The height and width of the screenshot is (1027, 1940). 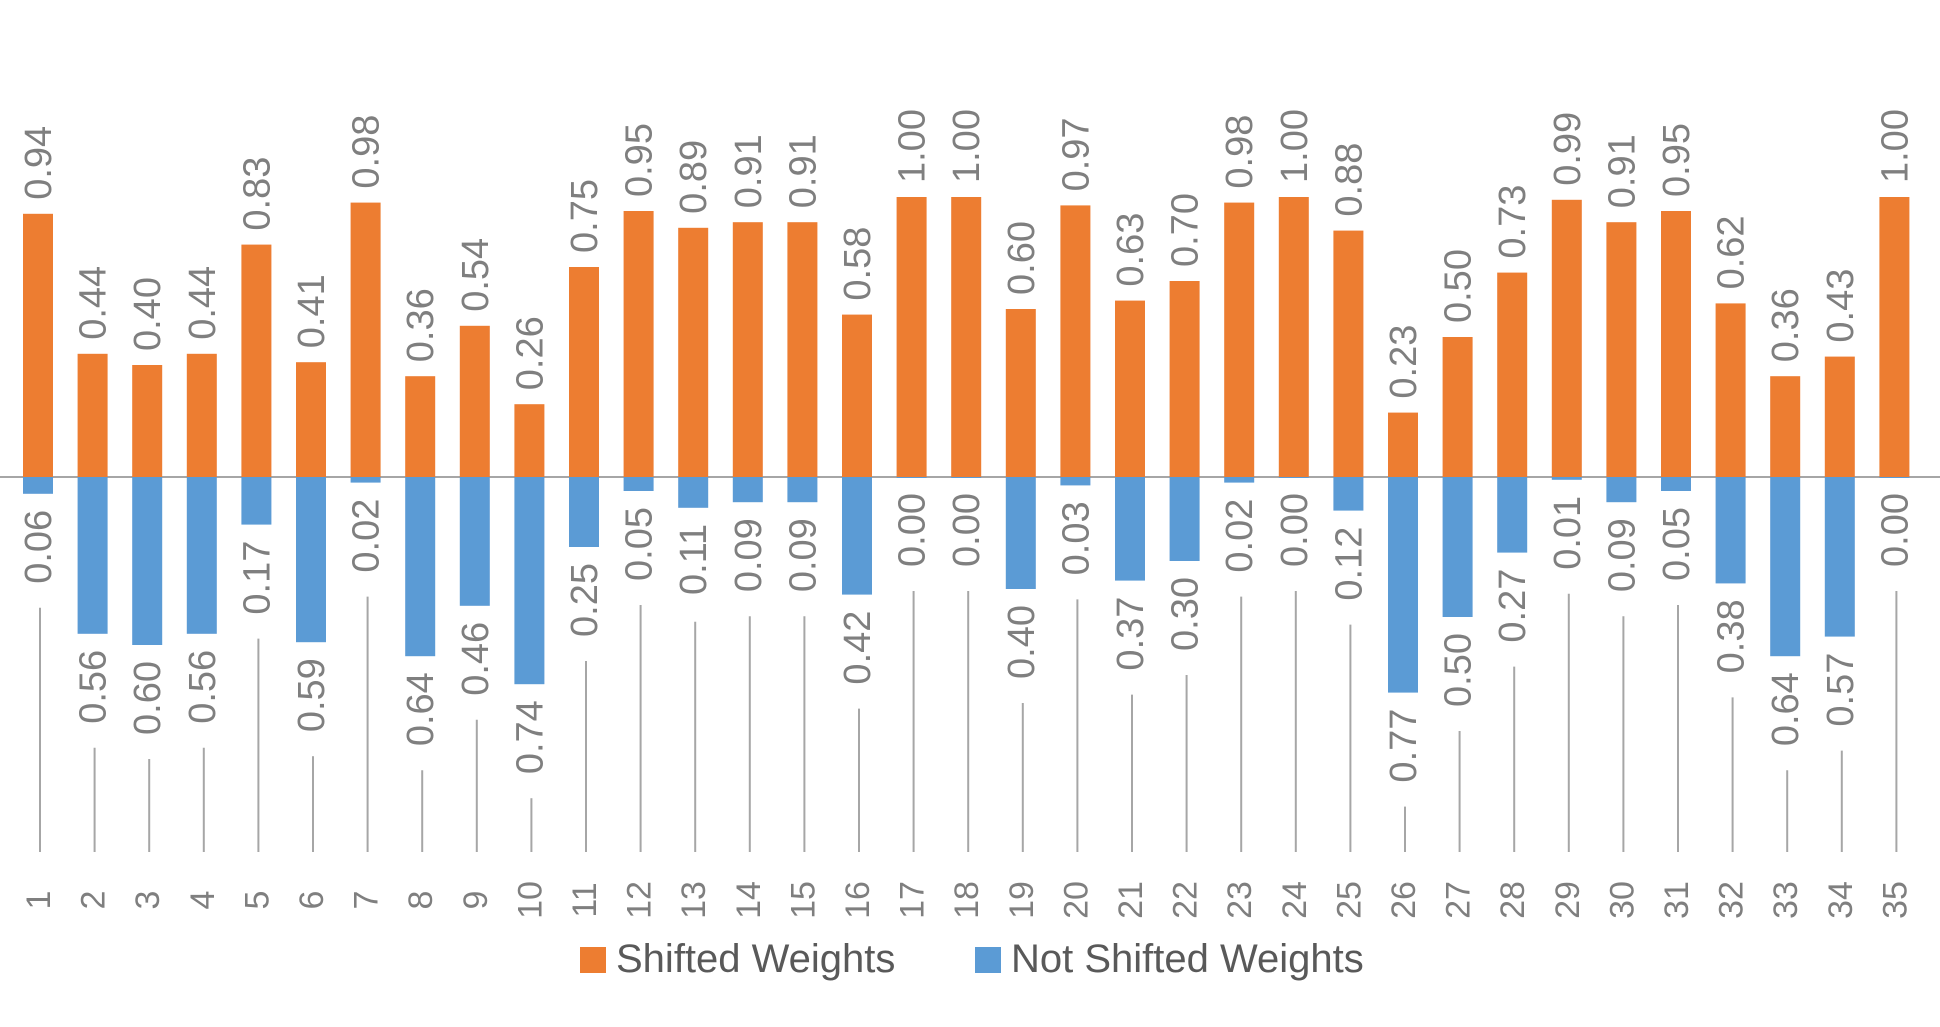 I want to click on category-label: 1, so click(x=39, y=900).